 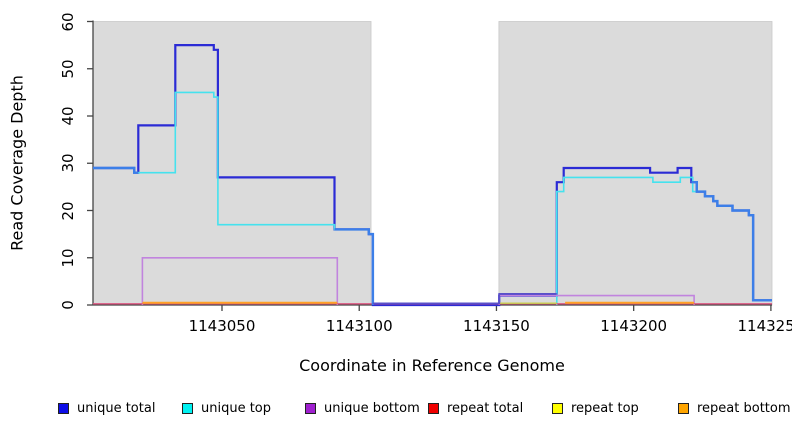 I want to click on legend-label-unique-total: unique total, so click(x=116, y=408).